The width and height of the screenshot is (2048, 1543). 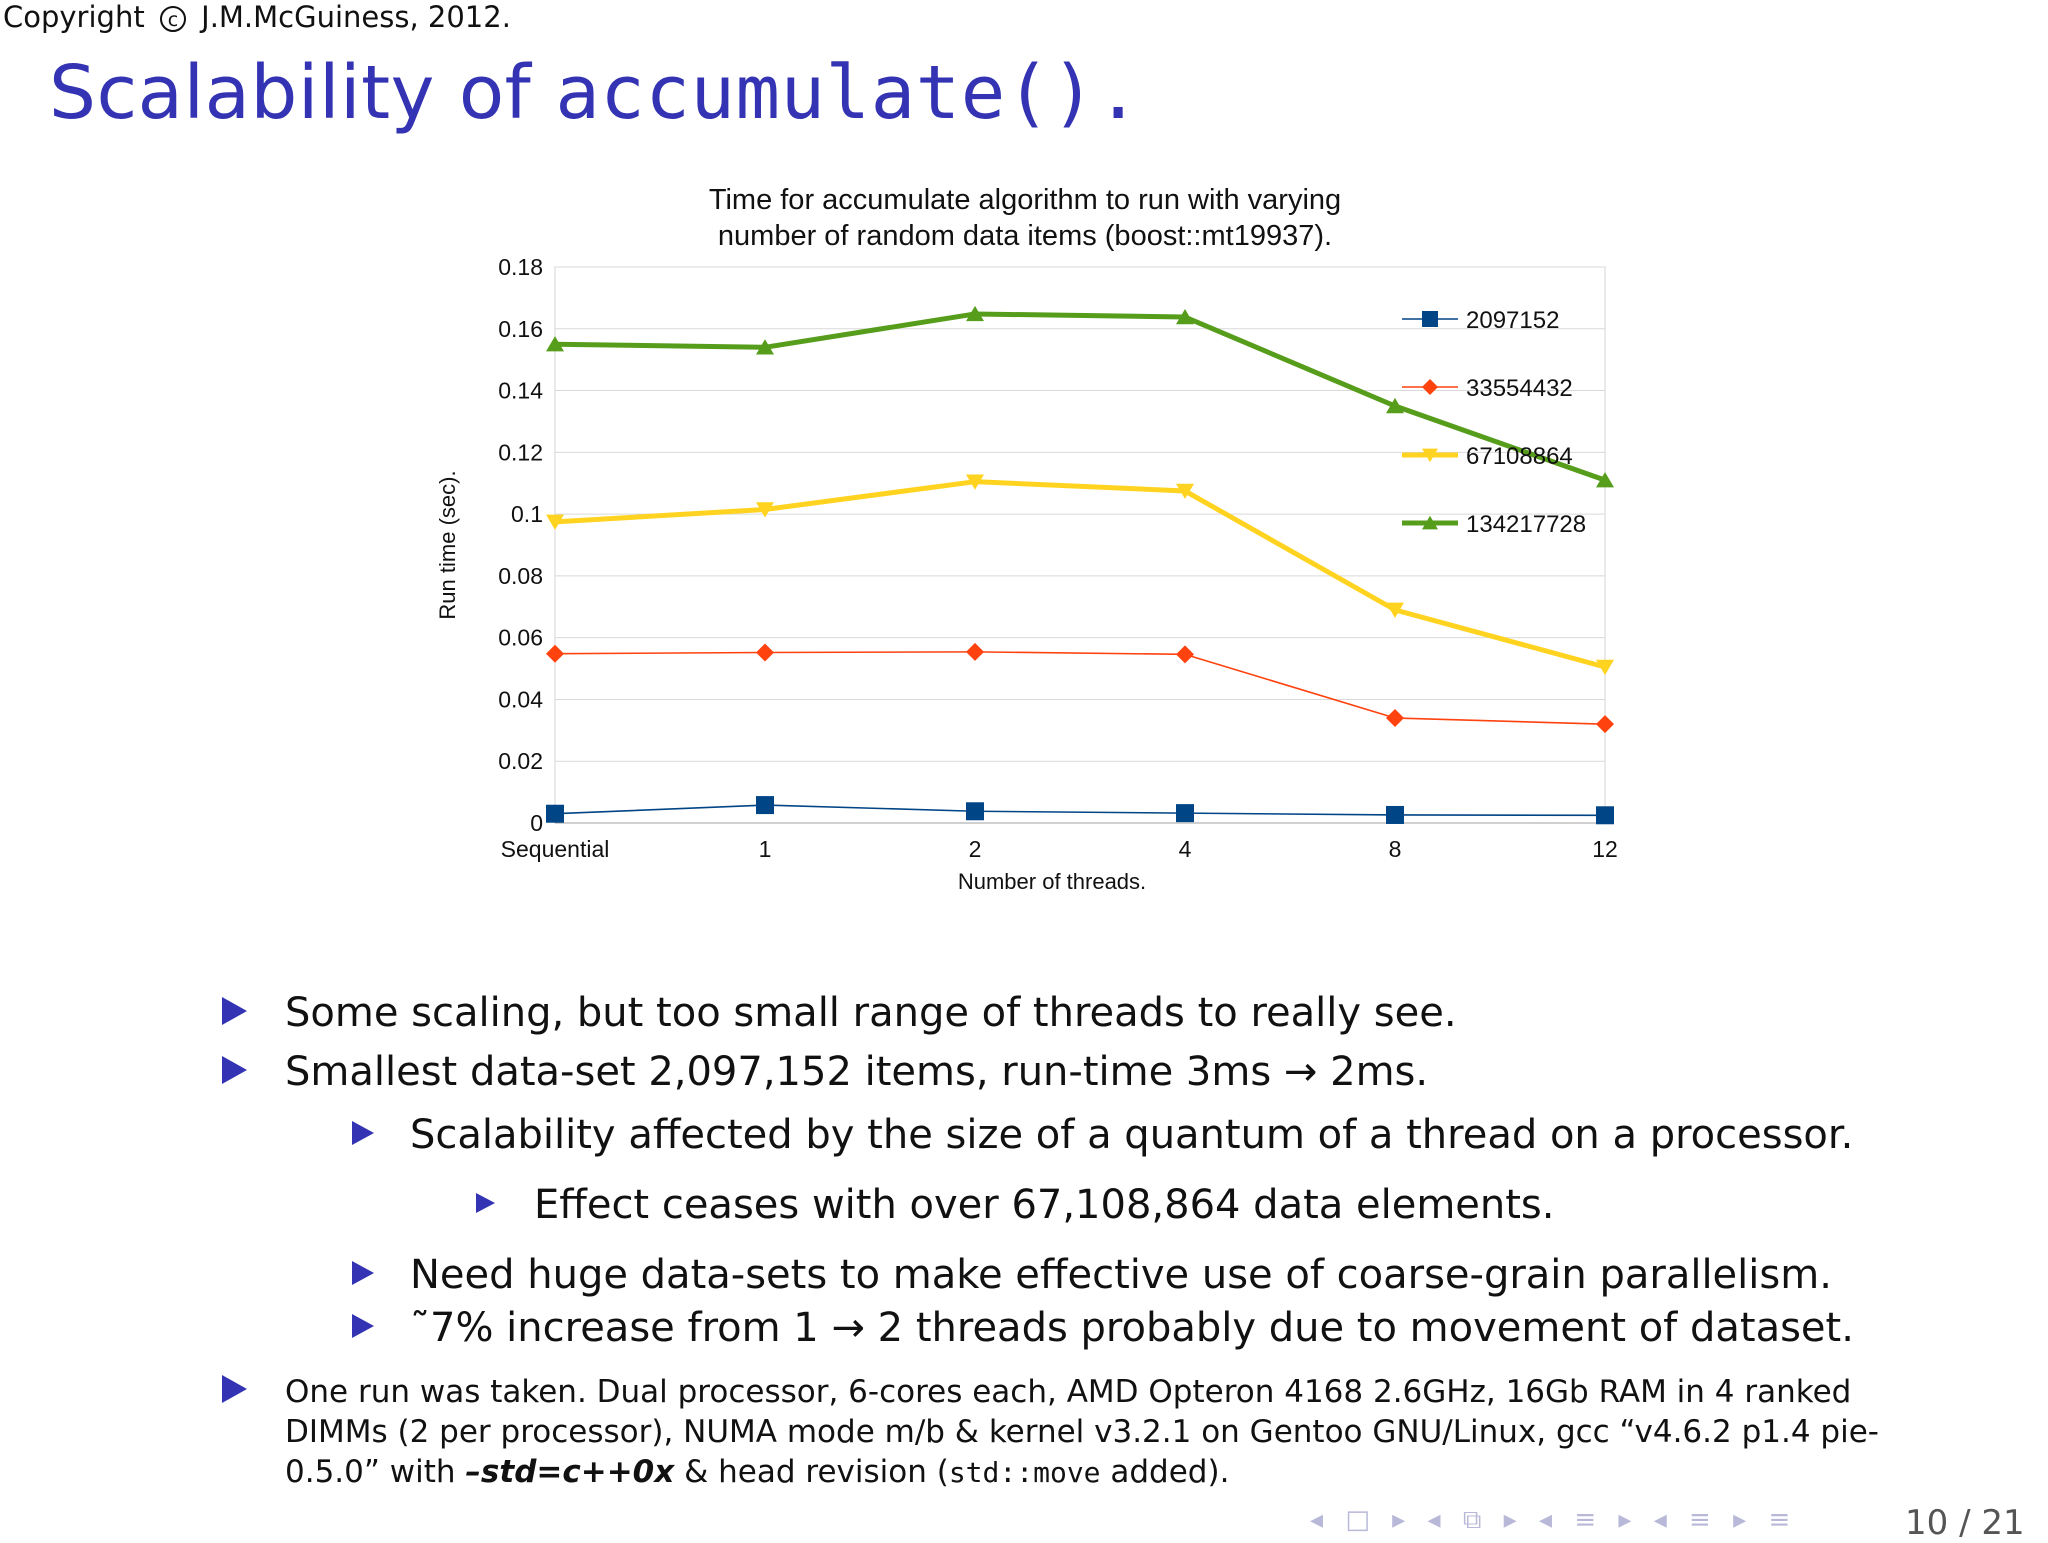 I want to click on copyright-notice: Copyright c J.M.McGuiness, 2012., so click(x=257, y=17).